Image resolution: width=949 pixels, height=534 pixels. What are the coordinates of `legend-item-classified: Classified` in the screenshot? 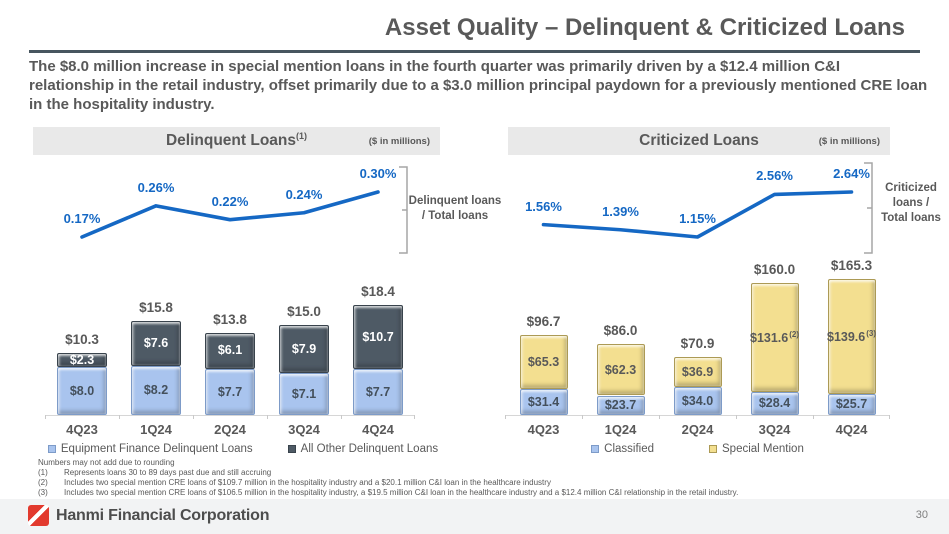 It's located at (622, 449).